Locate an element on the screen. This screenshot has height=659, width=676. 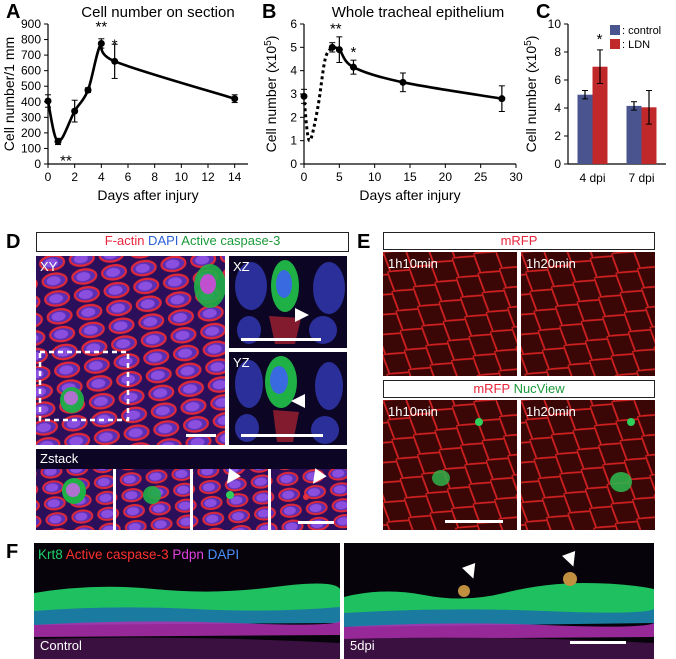
panel-letter-c: C is located at coordinates (543, 12).